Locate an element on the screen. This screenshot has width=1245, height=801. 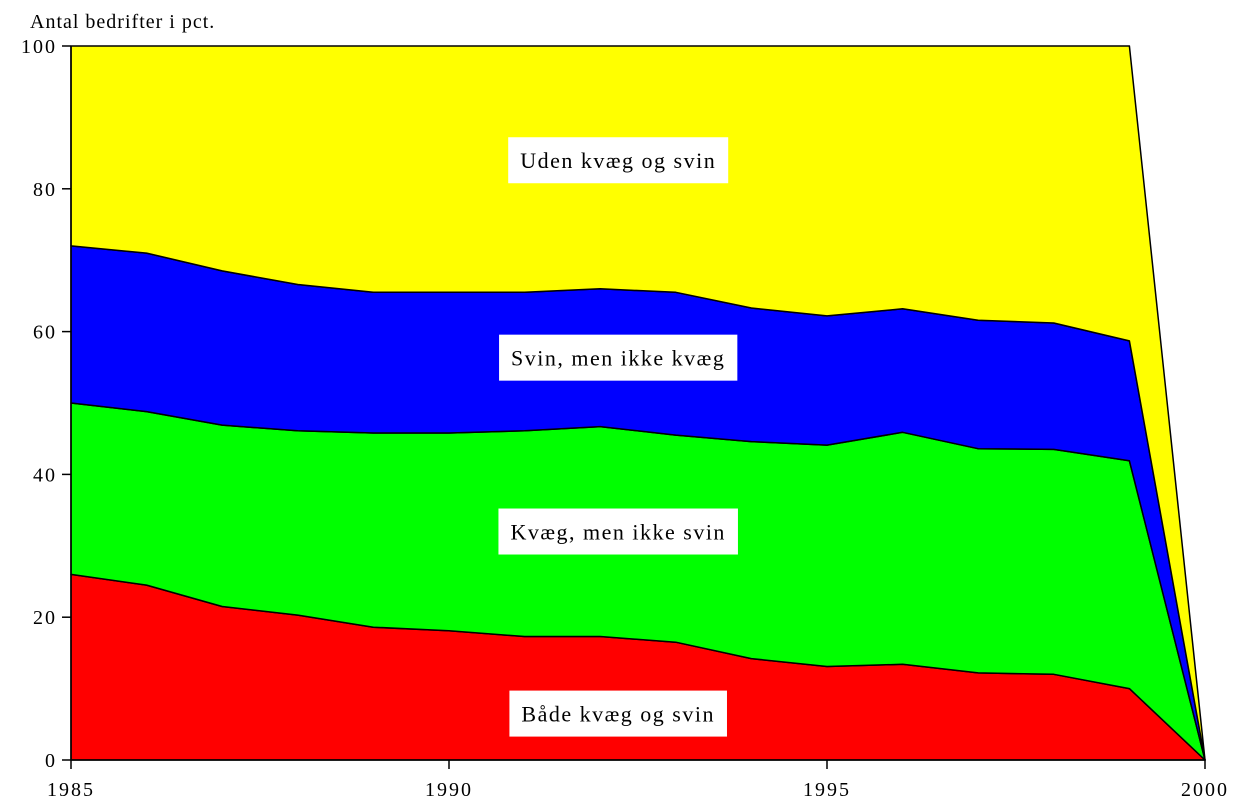
area-label-text: Svin, men ikke kvæg is located at coordinates (618, 358).